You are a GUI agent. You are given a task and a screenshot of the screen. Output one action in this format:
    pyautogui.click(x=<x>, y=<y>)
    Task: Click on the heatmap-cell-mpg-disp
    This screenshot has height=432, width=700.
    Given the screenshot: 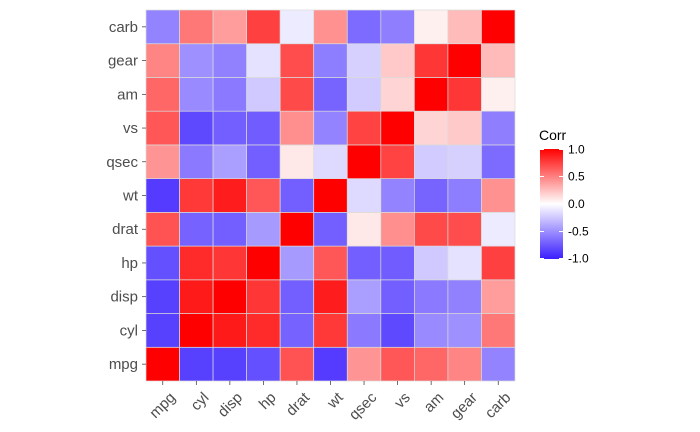 What is the action you would take?
    pyautogui.click(x=229, y=364)
    